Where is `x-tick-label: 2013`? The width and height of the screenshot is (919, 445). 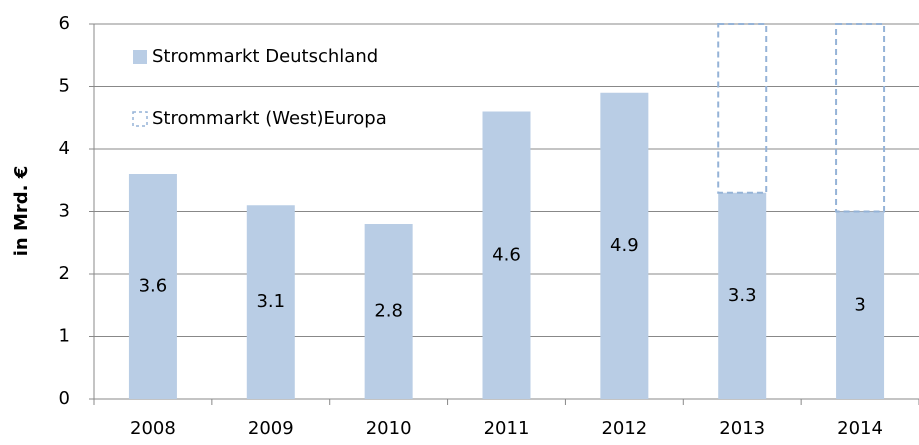 x-tick-label: 2013 is located at coordinates (742, 428).